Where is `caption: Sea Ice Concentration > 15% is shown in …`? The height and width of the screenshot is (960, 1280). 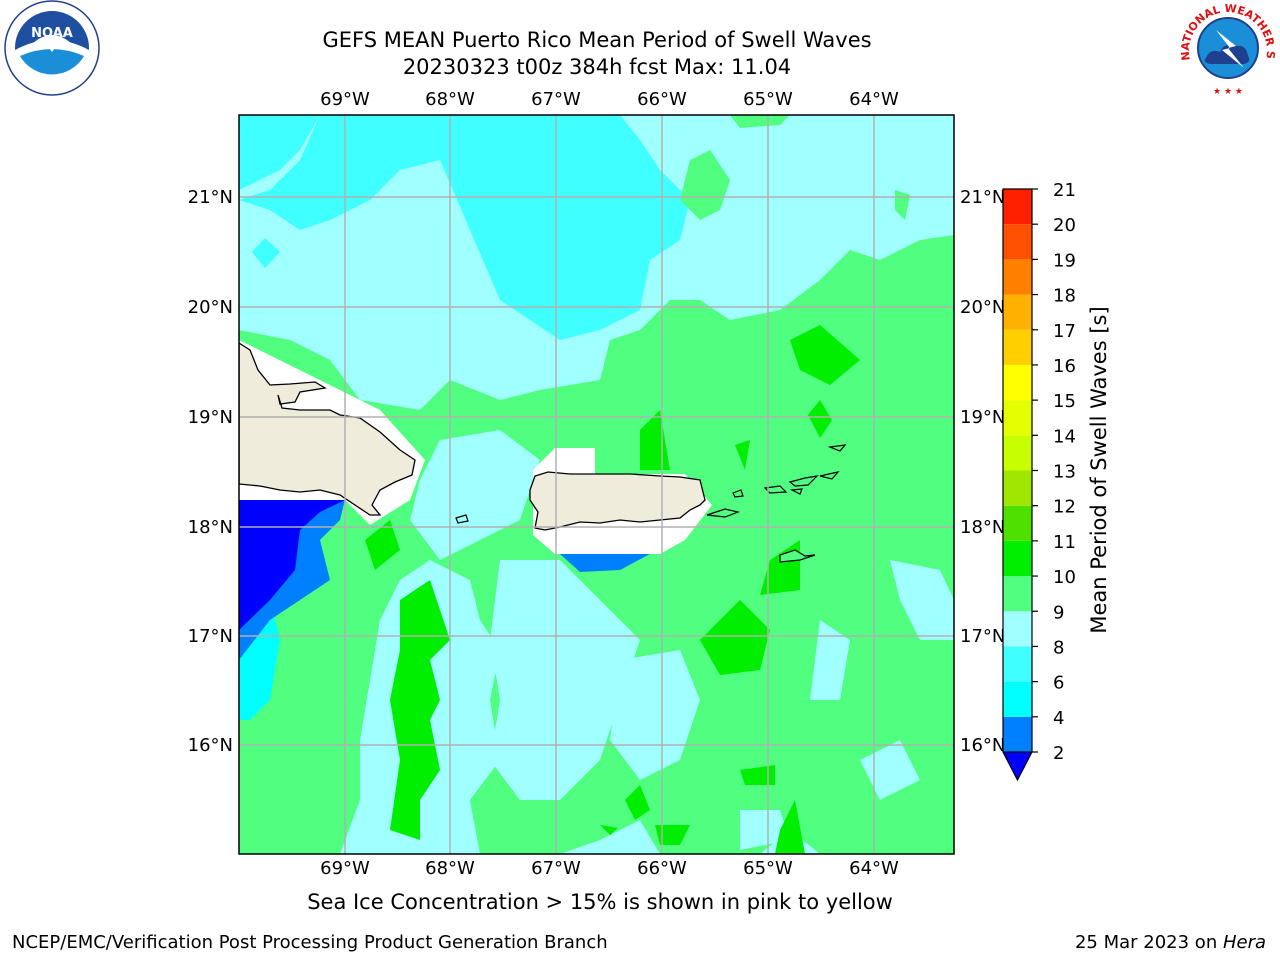 caption: Sea Ice Concentration > 15% is shown in … is located at coordinates (640, 902).